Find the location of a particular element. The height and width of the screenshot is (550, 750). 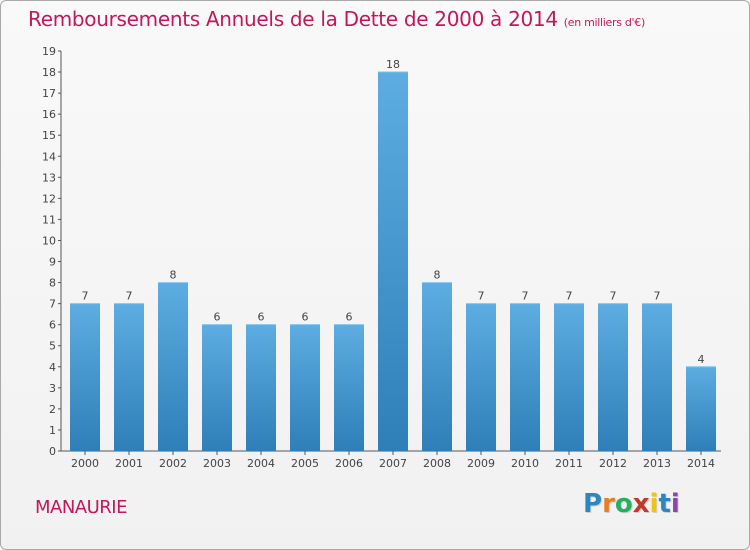

y-tick-label: 4 is located at coordinates (52, 367).